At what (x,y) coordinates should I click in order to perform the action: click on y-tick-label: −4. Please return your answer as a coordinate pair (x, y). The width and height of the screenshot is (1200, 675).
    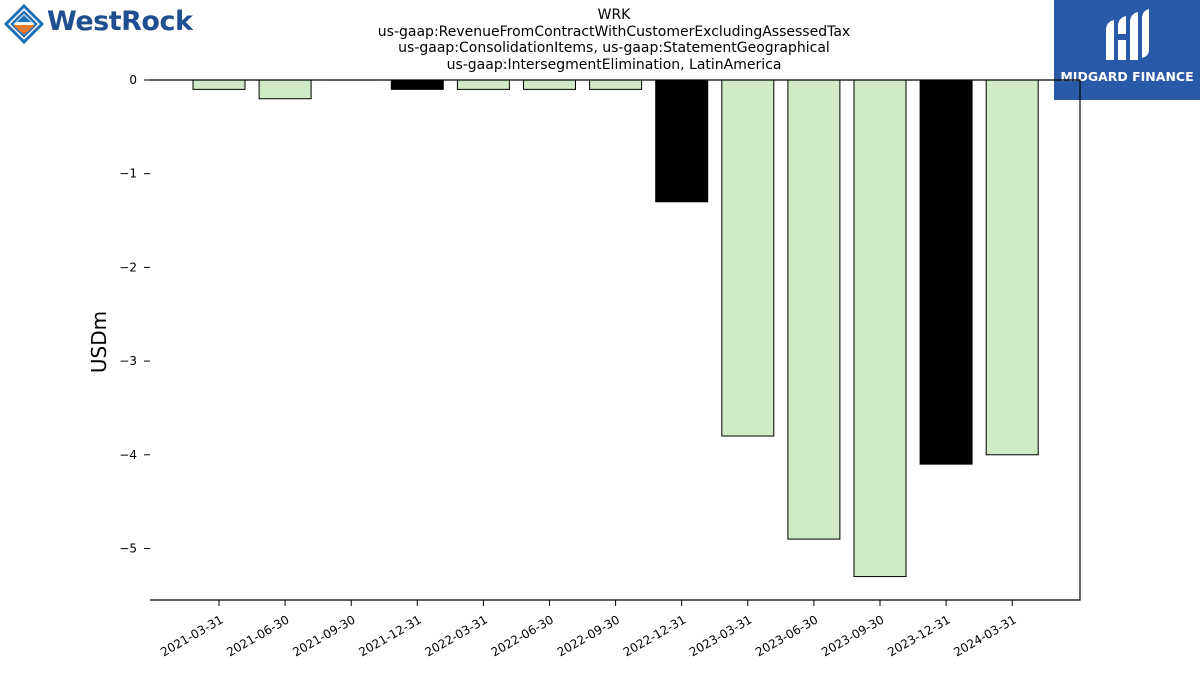
    Looking at the image, I should click on (128, 455).